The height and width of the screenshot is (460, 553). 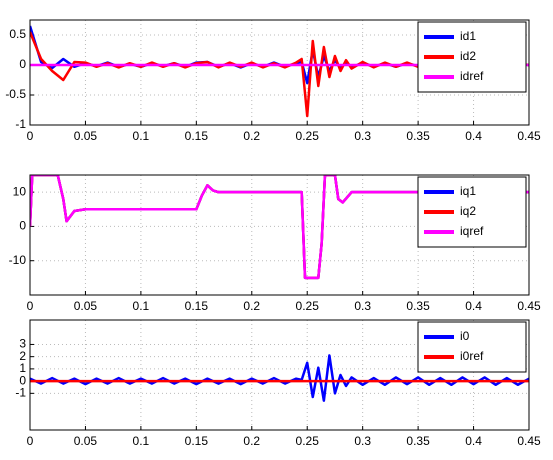 What do you see at coordinates (22, 356) in the screenshot?
I see `y-tick-label: 2` at bounding box center [22, 356].